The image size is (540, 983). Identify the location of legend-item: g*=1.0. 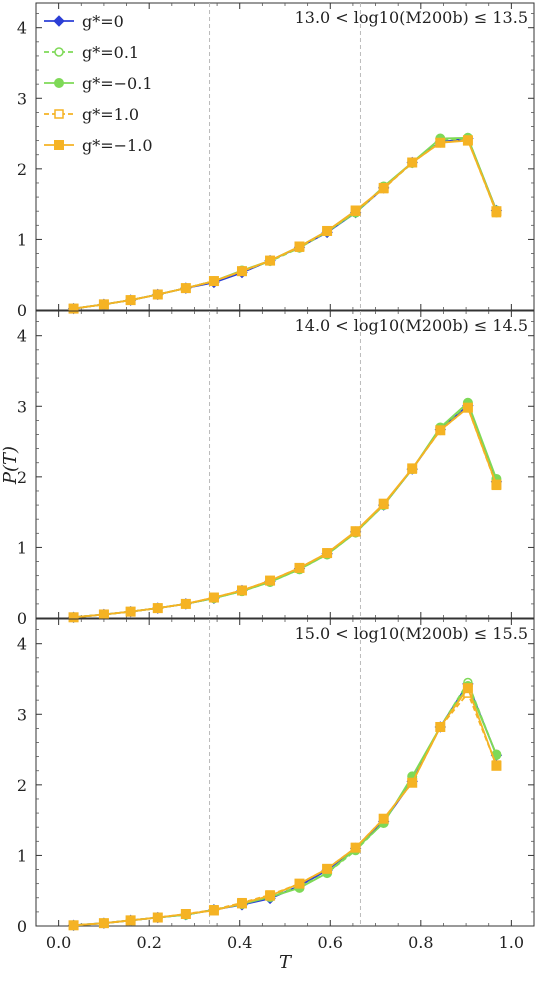
(91, 114).